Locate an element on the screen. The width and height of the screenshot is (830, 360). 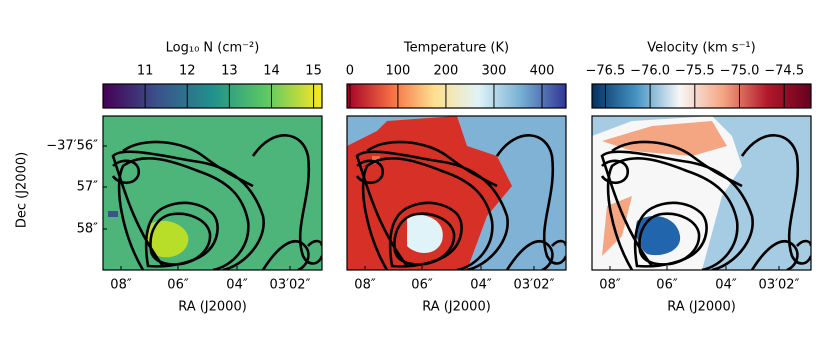
colorbar-tick-label: −75.0 is located at coordinates (740, 71).